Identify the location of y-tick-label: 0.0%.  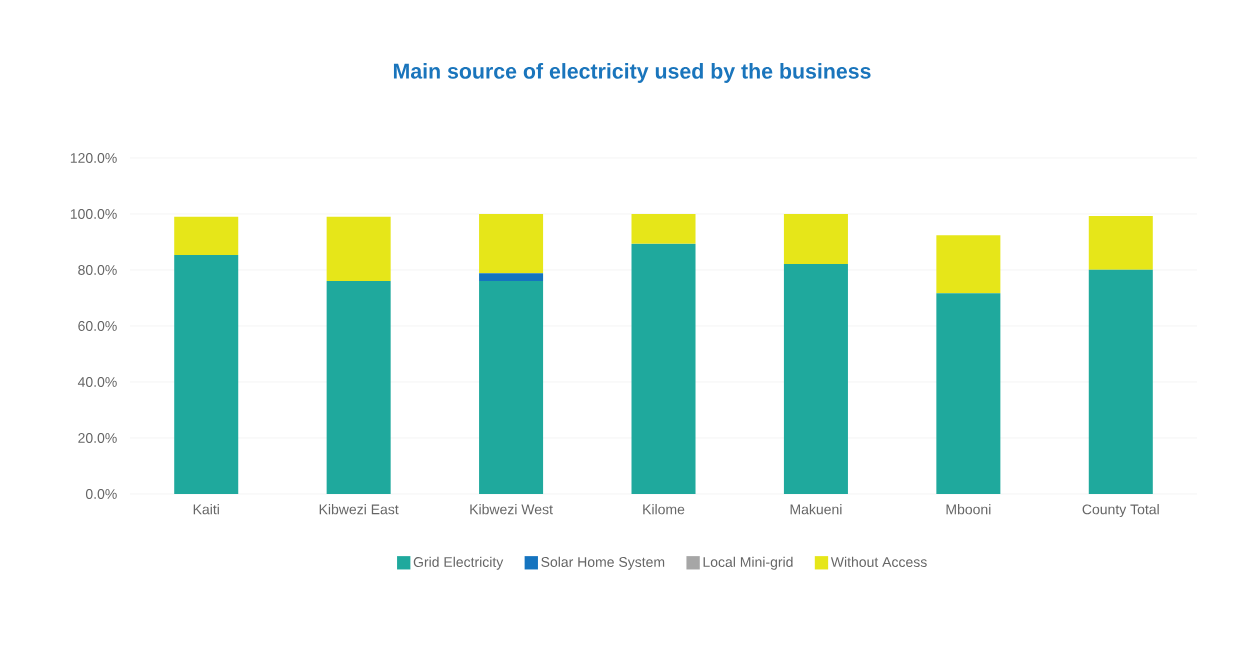
(101, 494).